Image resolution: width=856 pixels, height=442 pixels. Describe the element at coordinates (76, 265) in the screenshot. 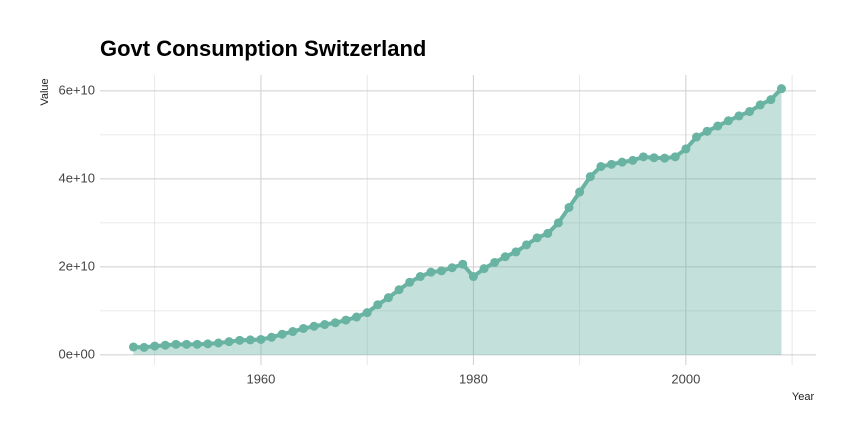

I see `y-tick-label: 2e+10` at that location.